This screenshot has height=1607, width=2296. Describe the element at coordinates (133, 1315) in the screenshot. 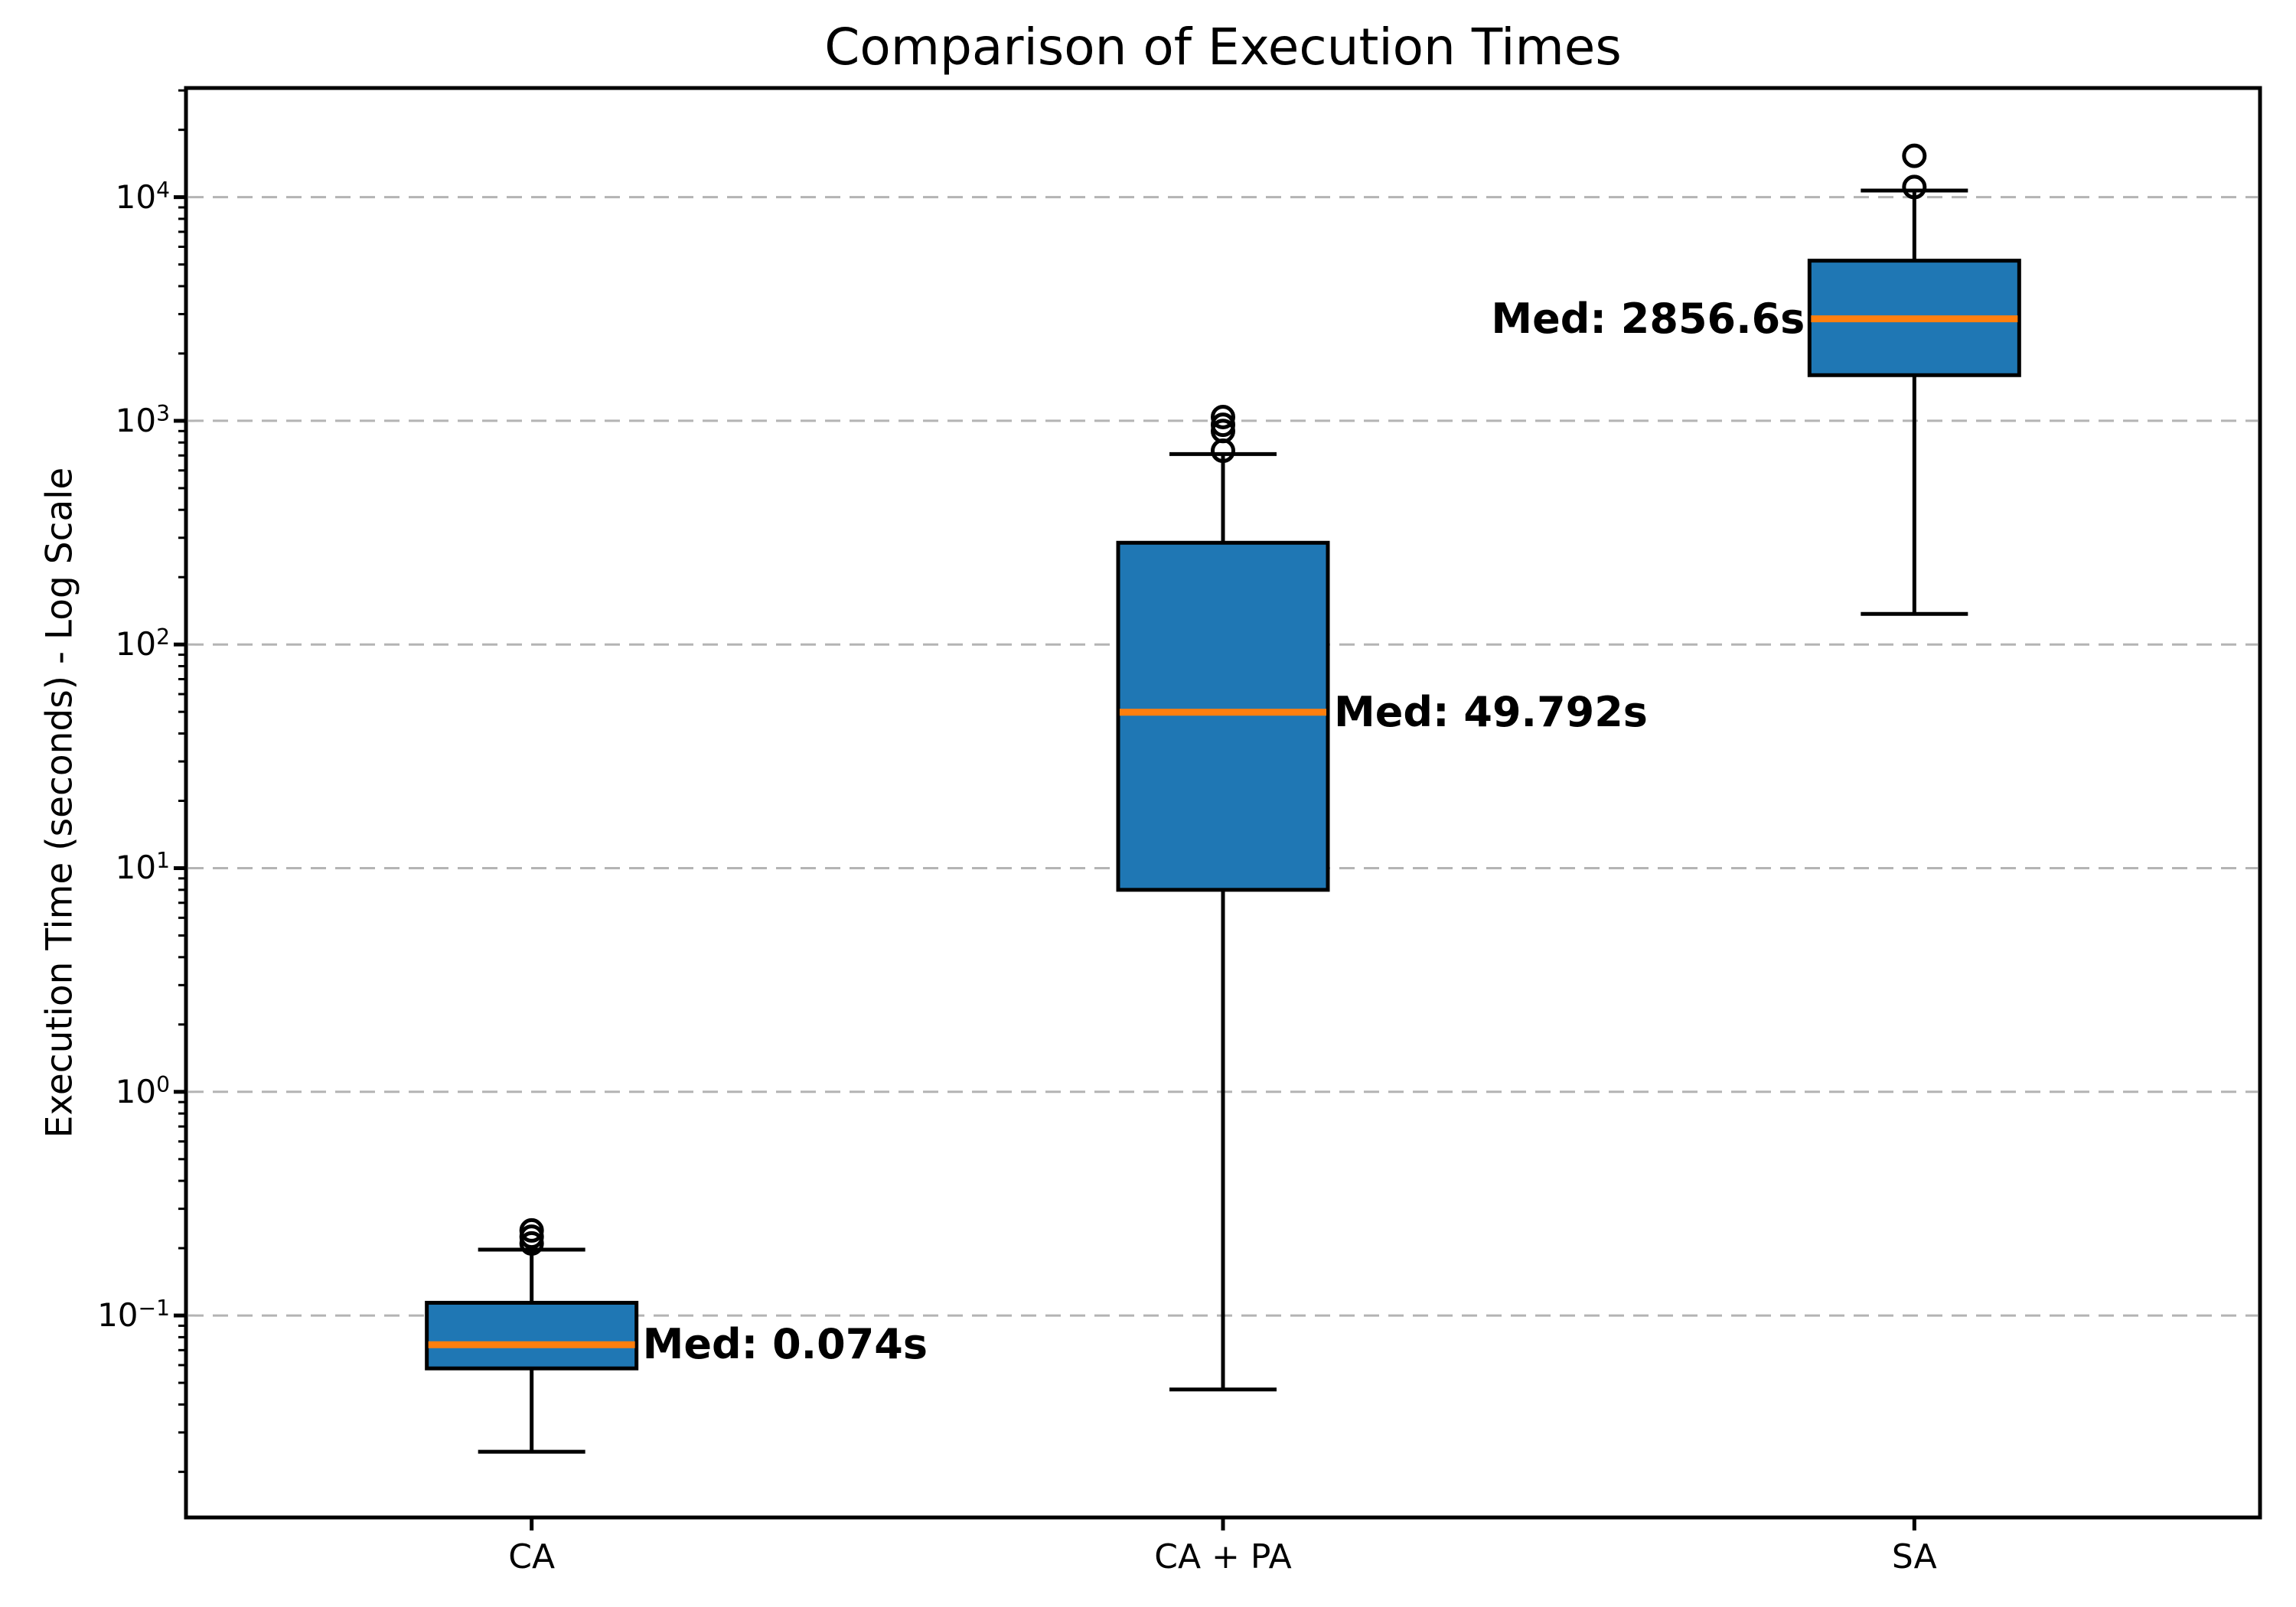

I see `y-tick-label: 10⁻¹` at that location.